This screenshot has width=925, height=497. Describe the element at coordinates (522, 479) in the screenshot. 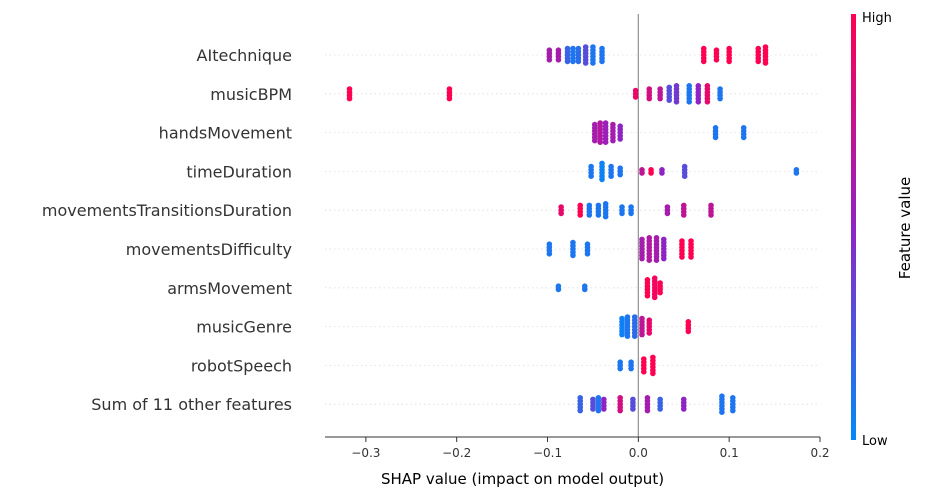

I see `x-axis-title: SHAP value (impact on model output)` at that location.